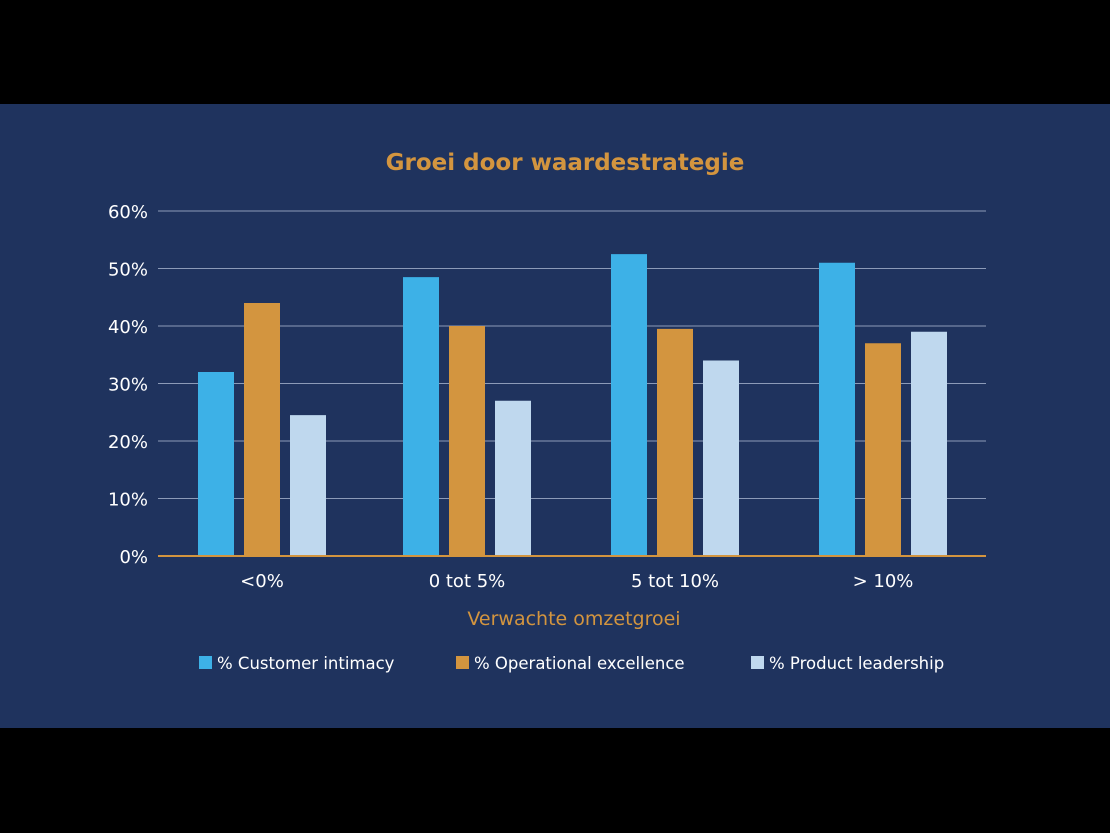 This screenshot has height=833, width=1110. I want to click on y-tick-label: 50%, so click(128, 270).